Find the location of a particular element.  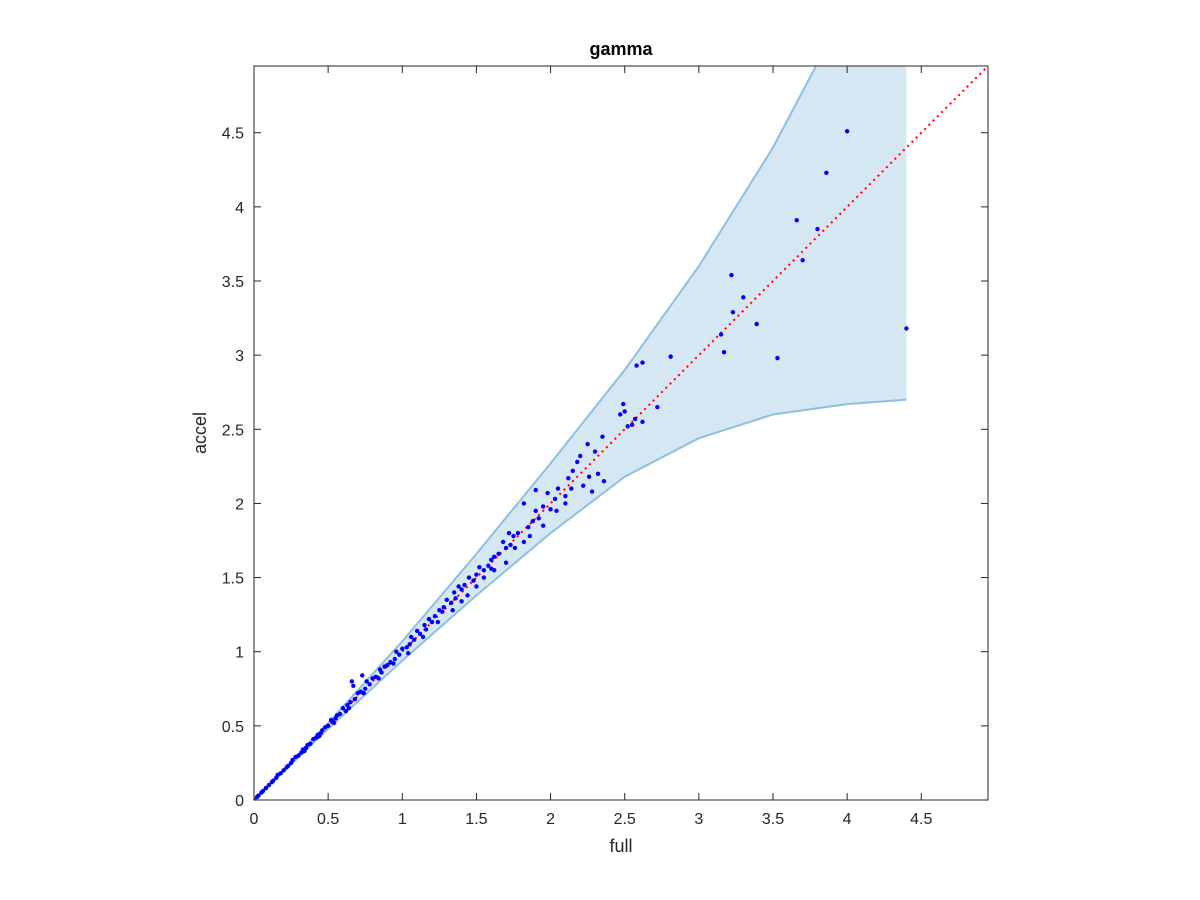

x-tick-label: 3 is located at coordinates (698, 819).